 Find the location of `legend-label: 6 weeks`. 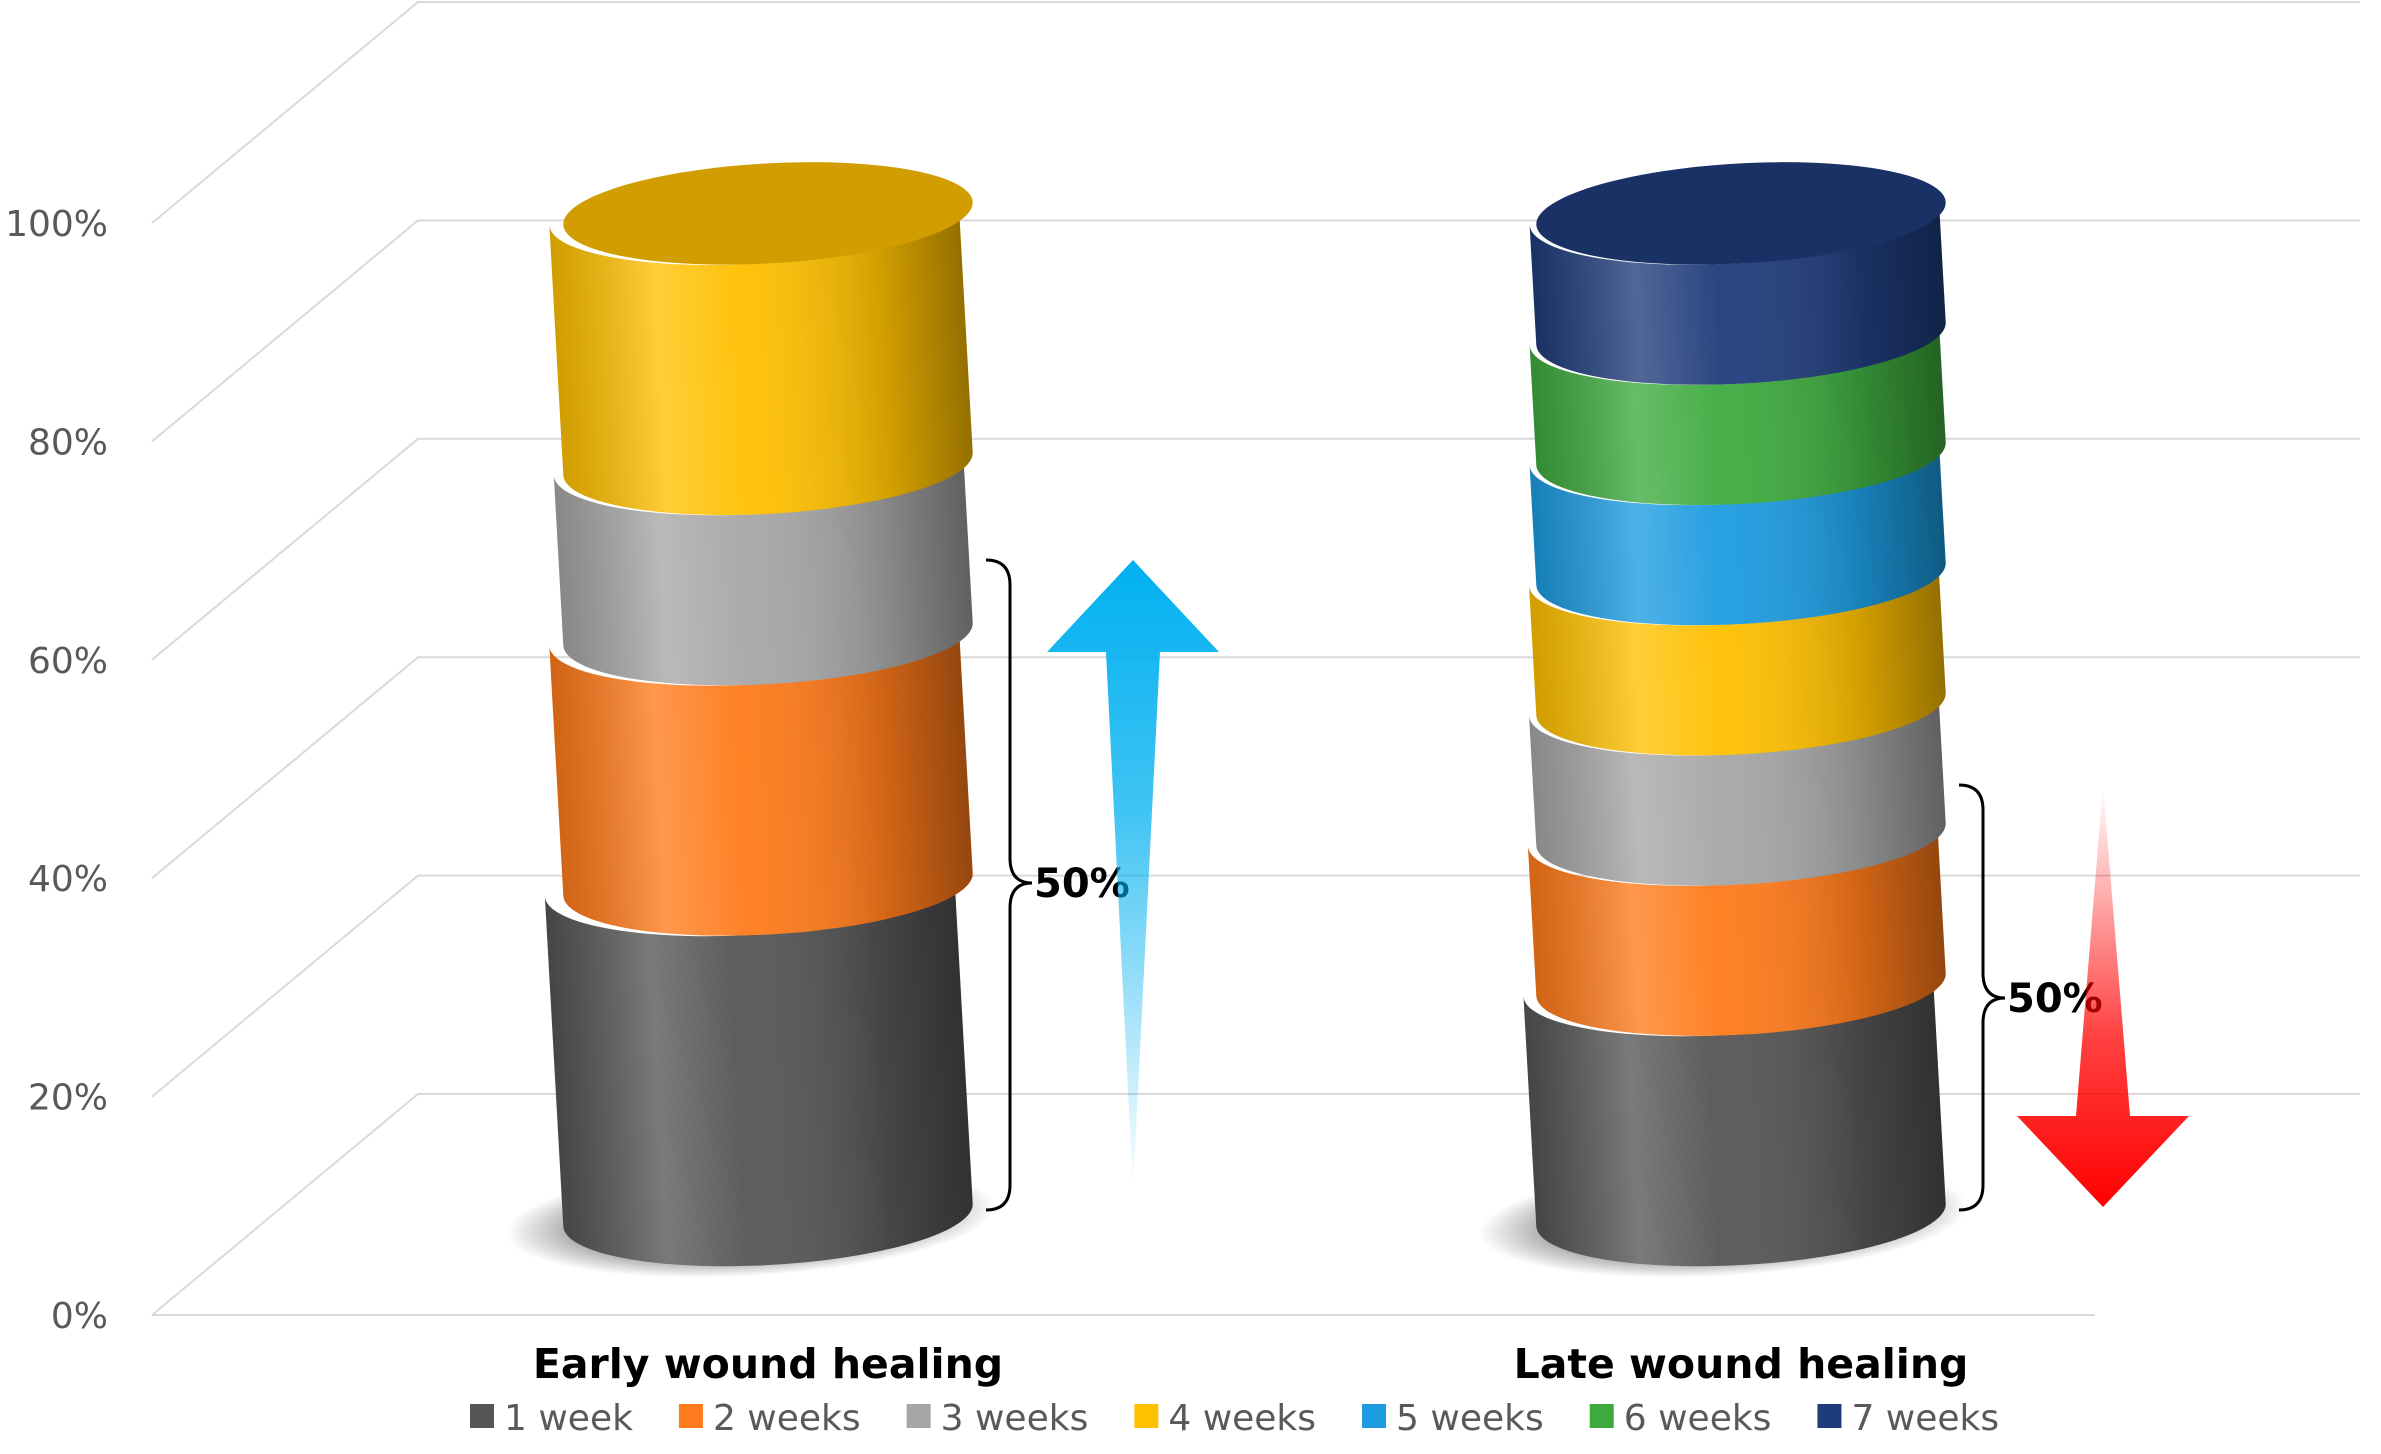

legend-label: 6 weeks is located at coordinates (1698, 1418).